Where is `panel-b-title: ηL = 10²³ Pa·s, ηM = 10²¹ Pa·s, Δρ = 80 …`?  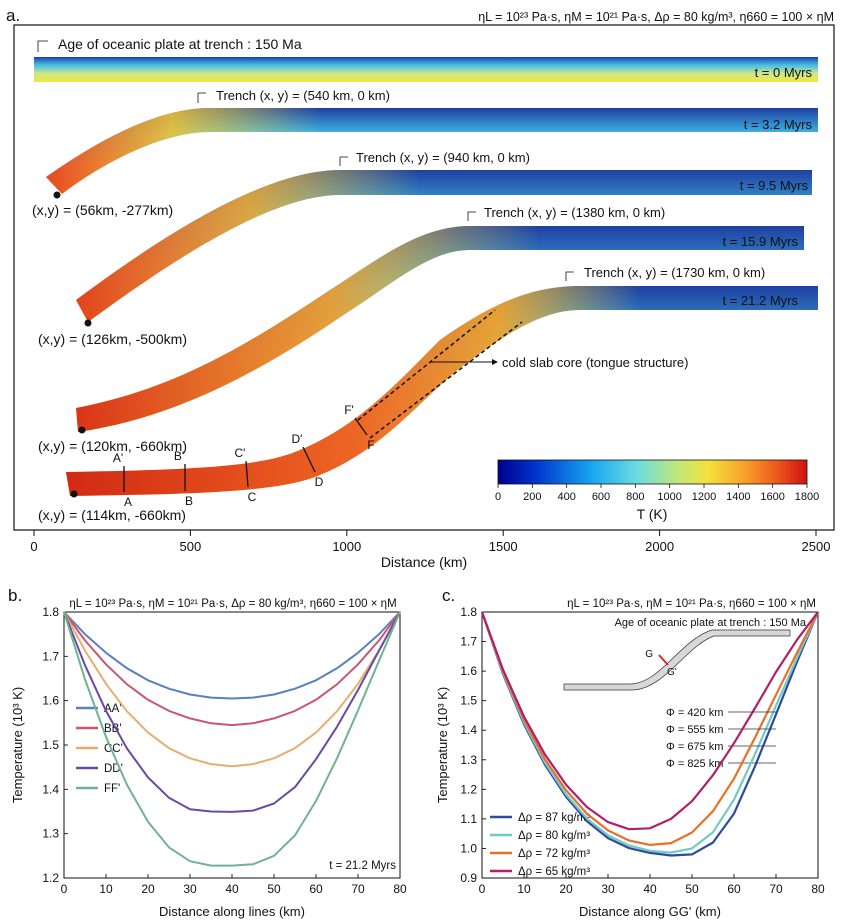
panel-b-title: ηL = 10²³ Pa·s, ηM = 10²¹ Pa·s, Δρ = 80 … is located at coordinates (232, 604).